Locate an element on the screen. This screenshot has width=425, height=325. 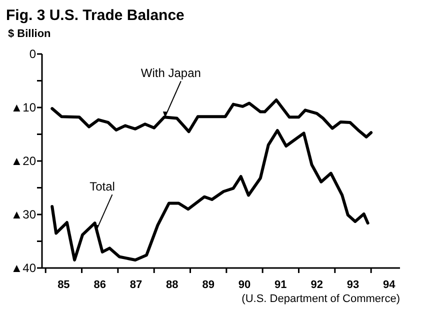
x-tick-label: 88 is located at coordinates (172, 285).